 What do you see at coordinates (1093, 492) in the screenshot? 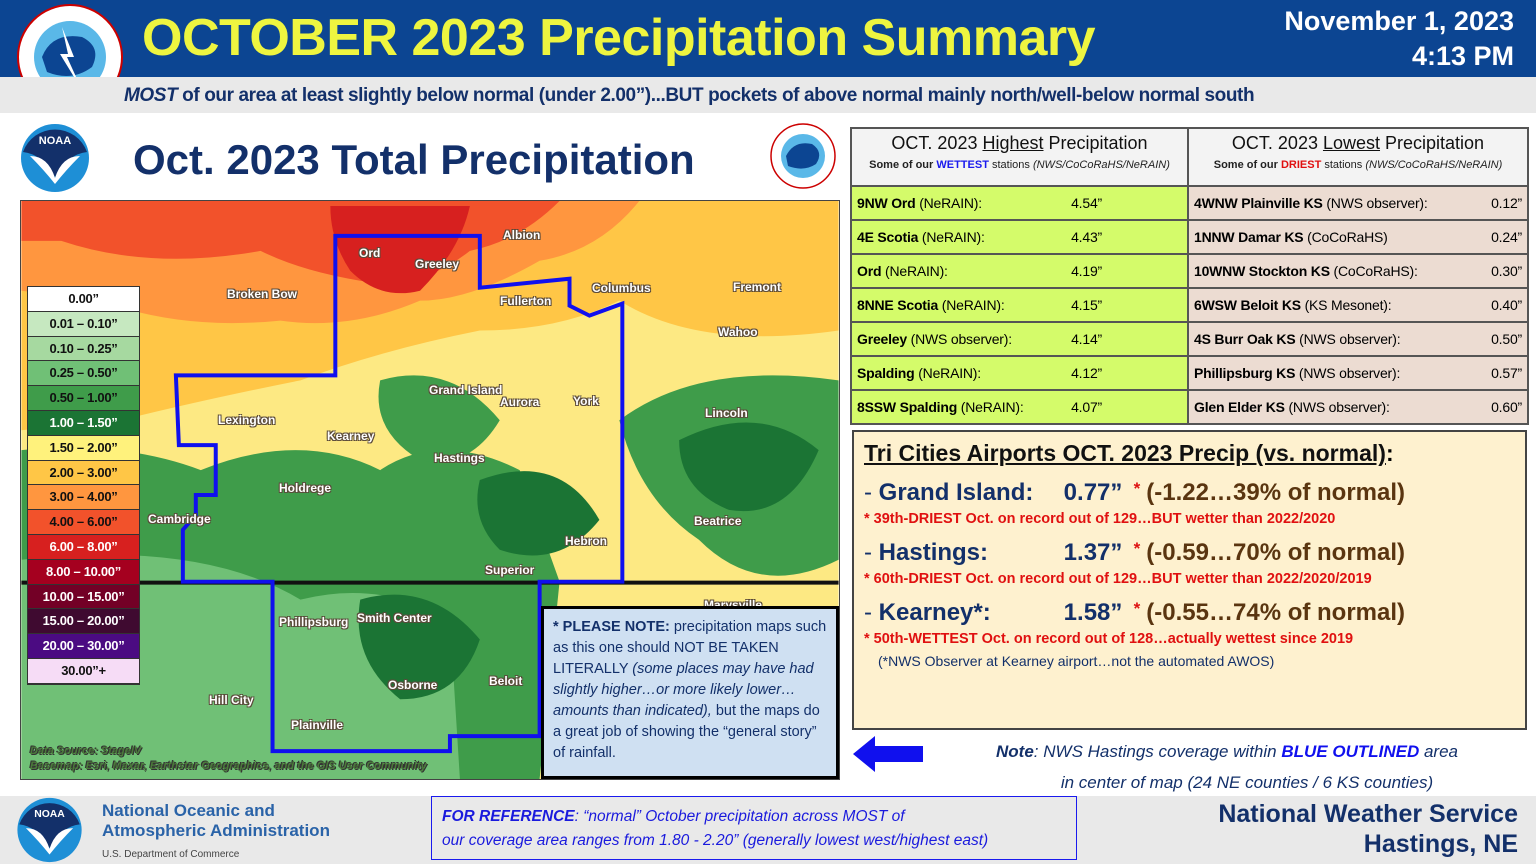
I see `airport-value: 0.77”` at bounding box center [1093, 492].